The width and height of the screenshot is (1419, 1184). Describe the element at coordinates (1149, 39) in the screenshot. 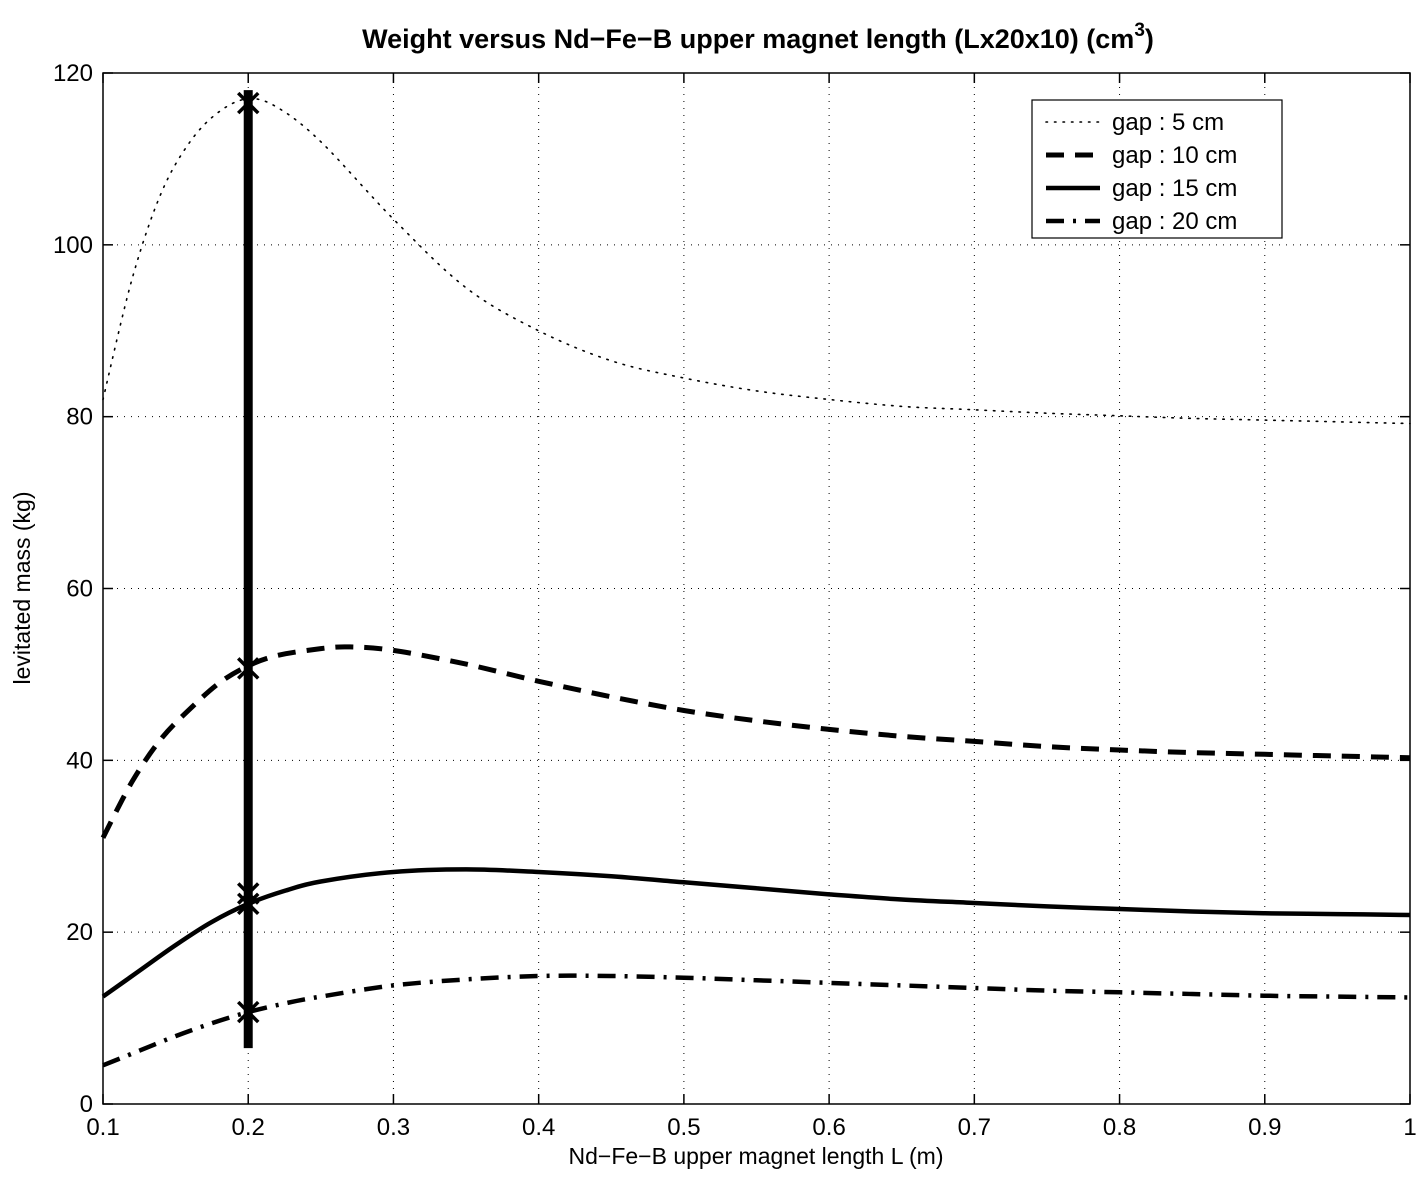

I see `chart-title-suffix: )` at that location.